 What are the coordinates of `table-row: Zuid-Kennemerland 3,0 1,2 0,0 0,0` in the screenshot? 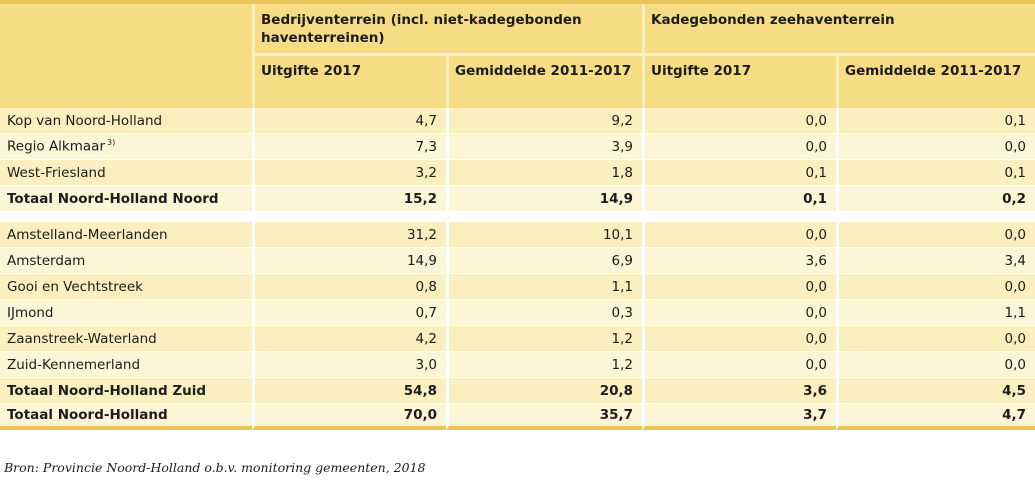 It's located at (517, 365).